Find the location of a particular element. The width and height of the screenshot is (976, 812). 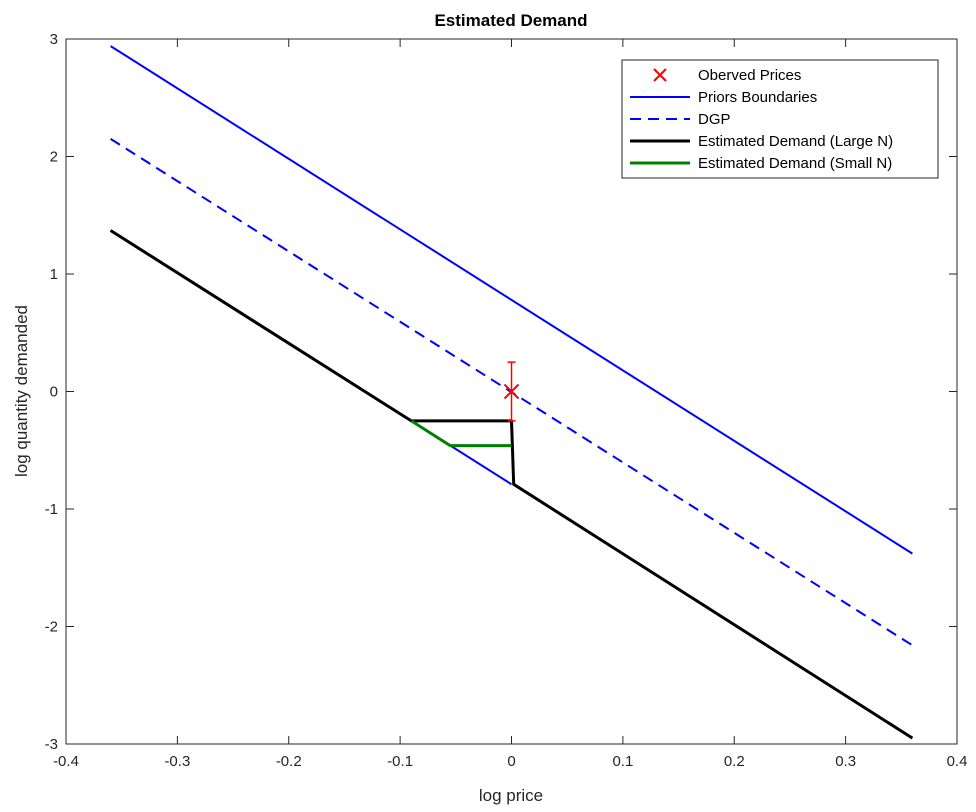

legend-label: Oberved Prices is located at coordinates (749, 75).